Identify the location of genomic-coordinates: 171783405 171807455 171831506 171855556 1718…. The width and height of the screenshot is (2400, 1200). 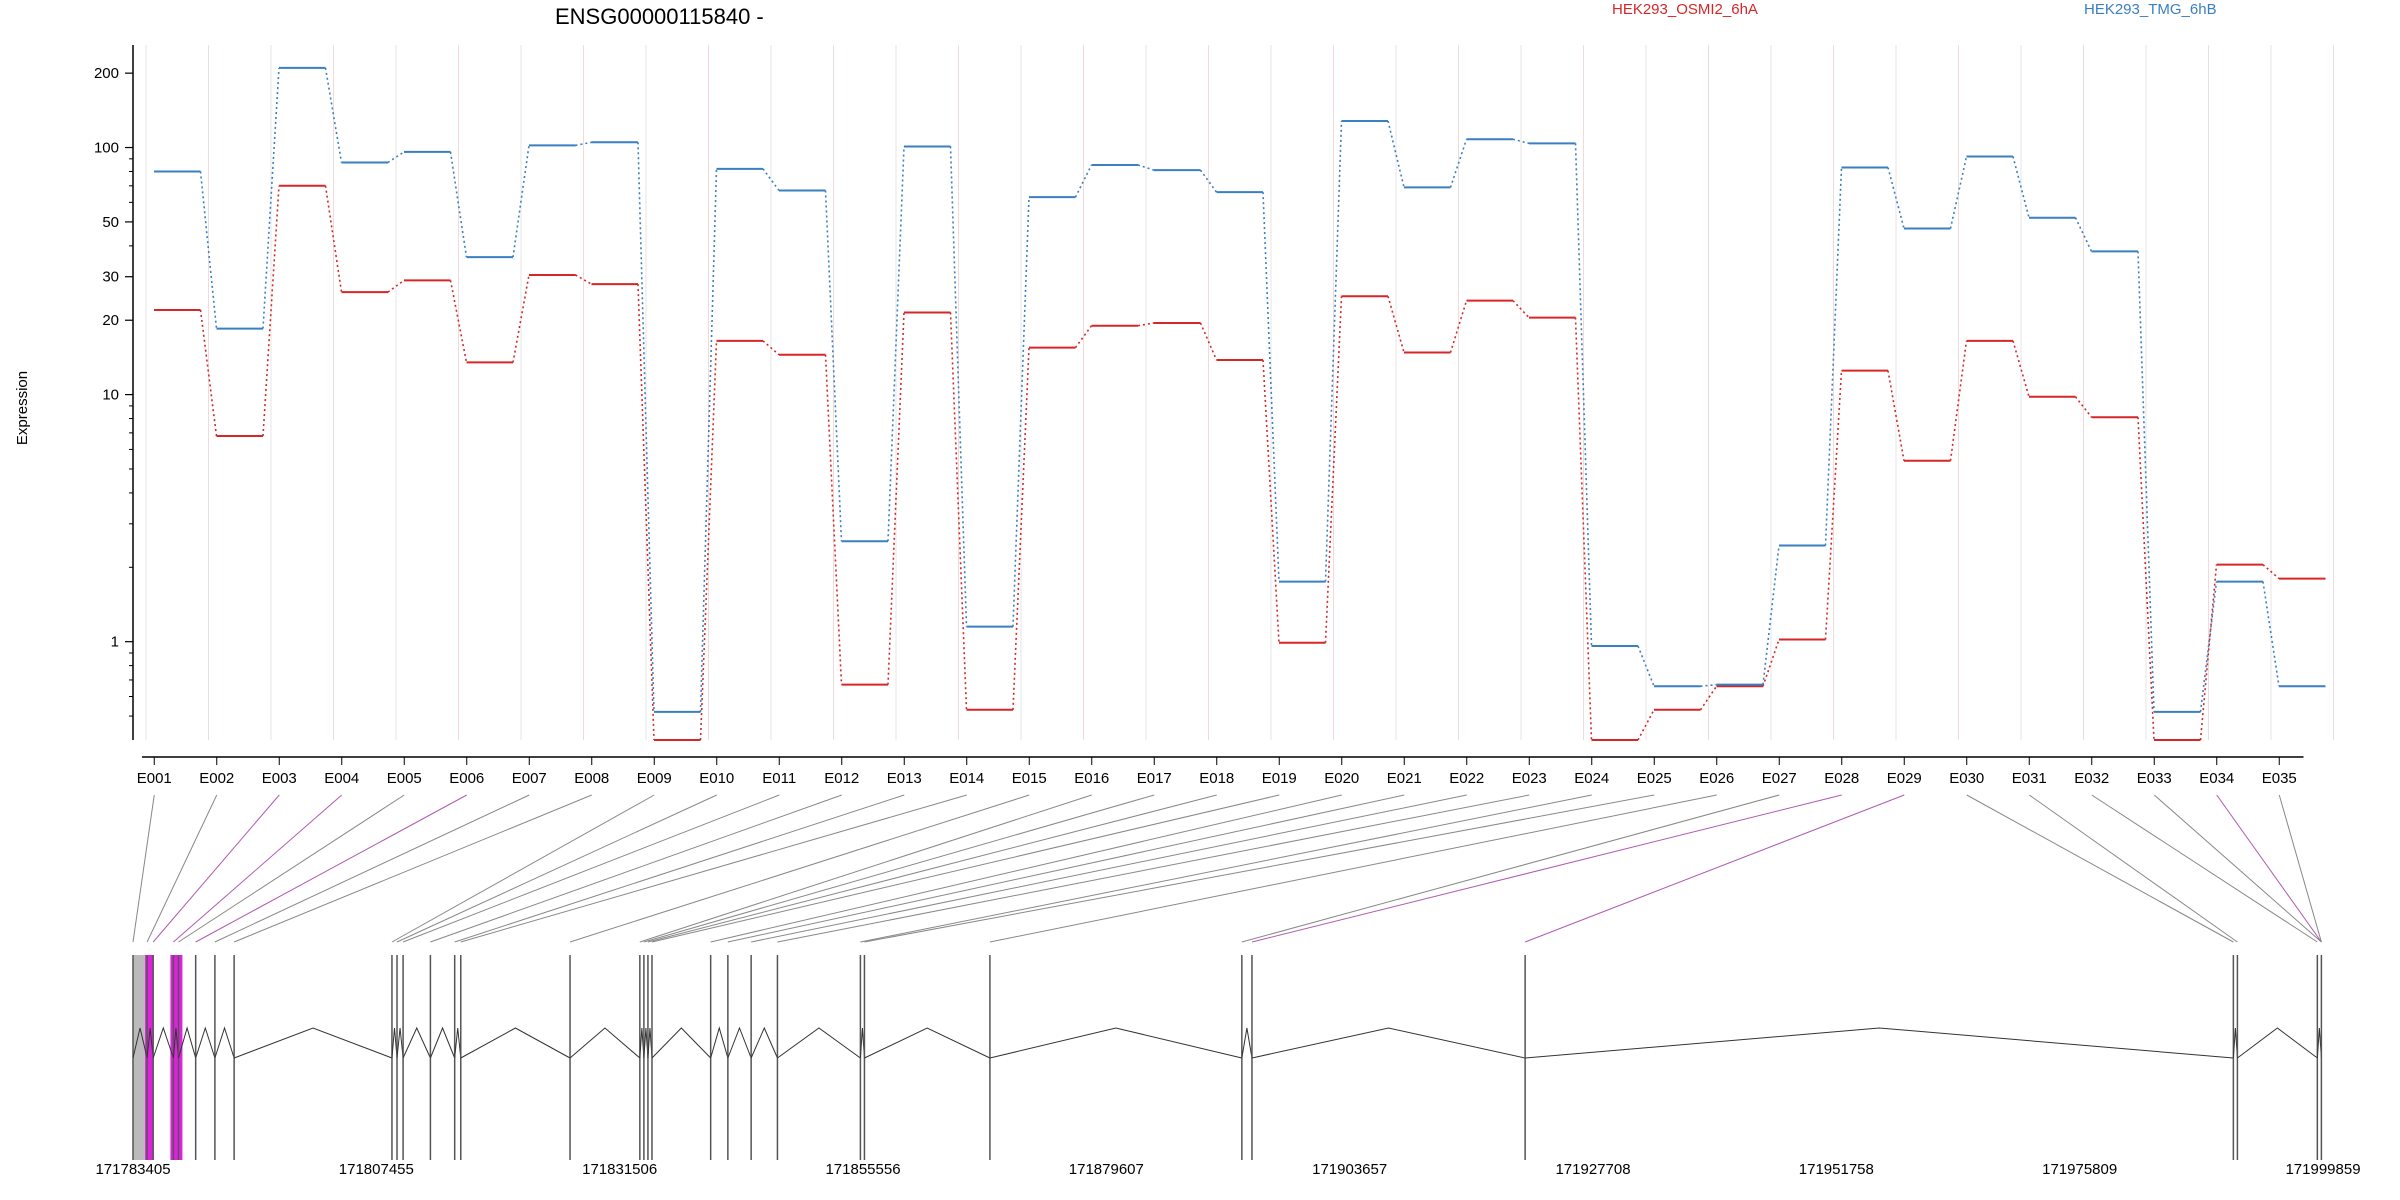
(1227, 1169).